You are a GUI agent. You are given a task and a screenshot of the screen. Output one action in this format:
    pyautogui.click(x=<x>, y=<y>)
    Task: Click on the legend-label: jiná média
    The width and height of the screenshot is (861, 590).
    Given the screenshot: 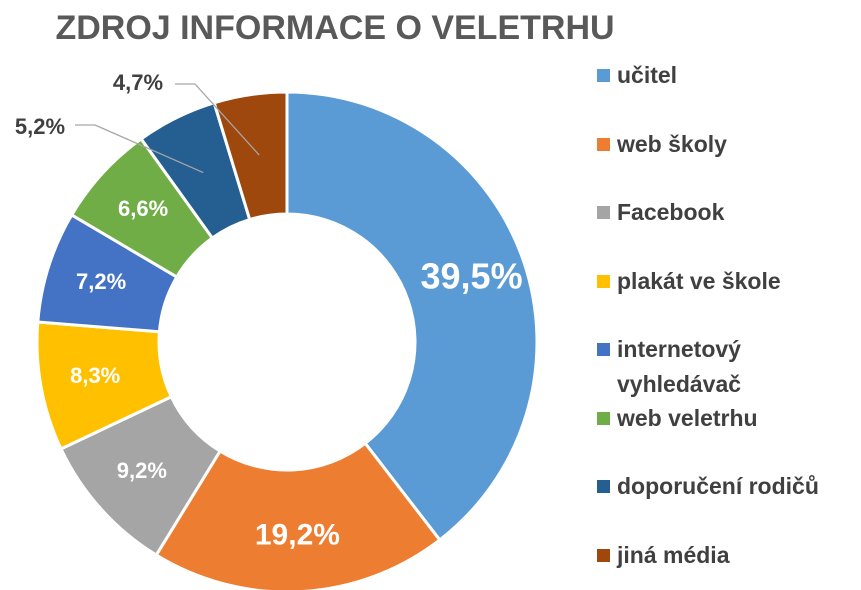 What is the action you would take?
    pyautogui.click(x=673, y=554)
    